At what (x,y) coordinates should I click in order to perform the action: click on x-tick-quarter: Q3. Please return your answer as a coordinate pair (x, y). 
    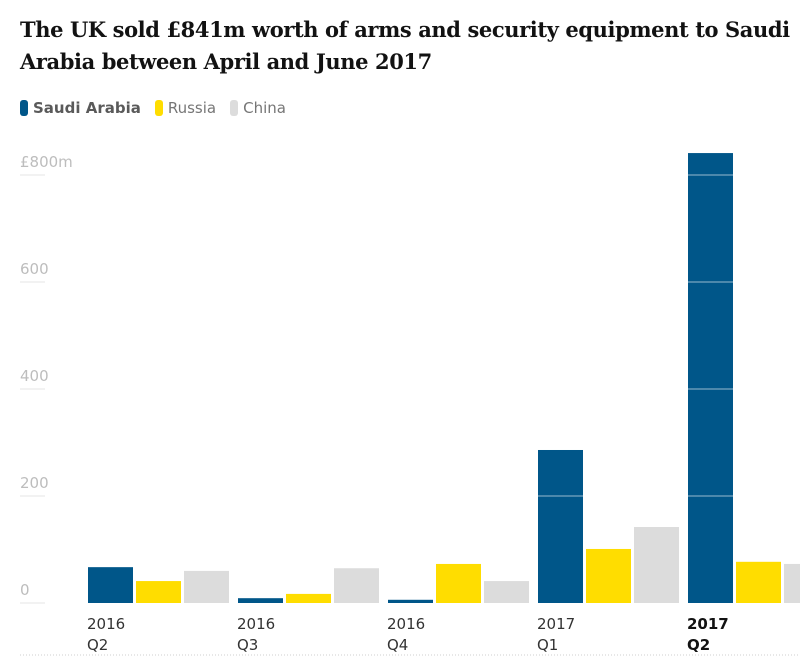
    Looking at the image, I should click on (247, 645).